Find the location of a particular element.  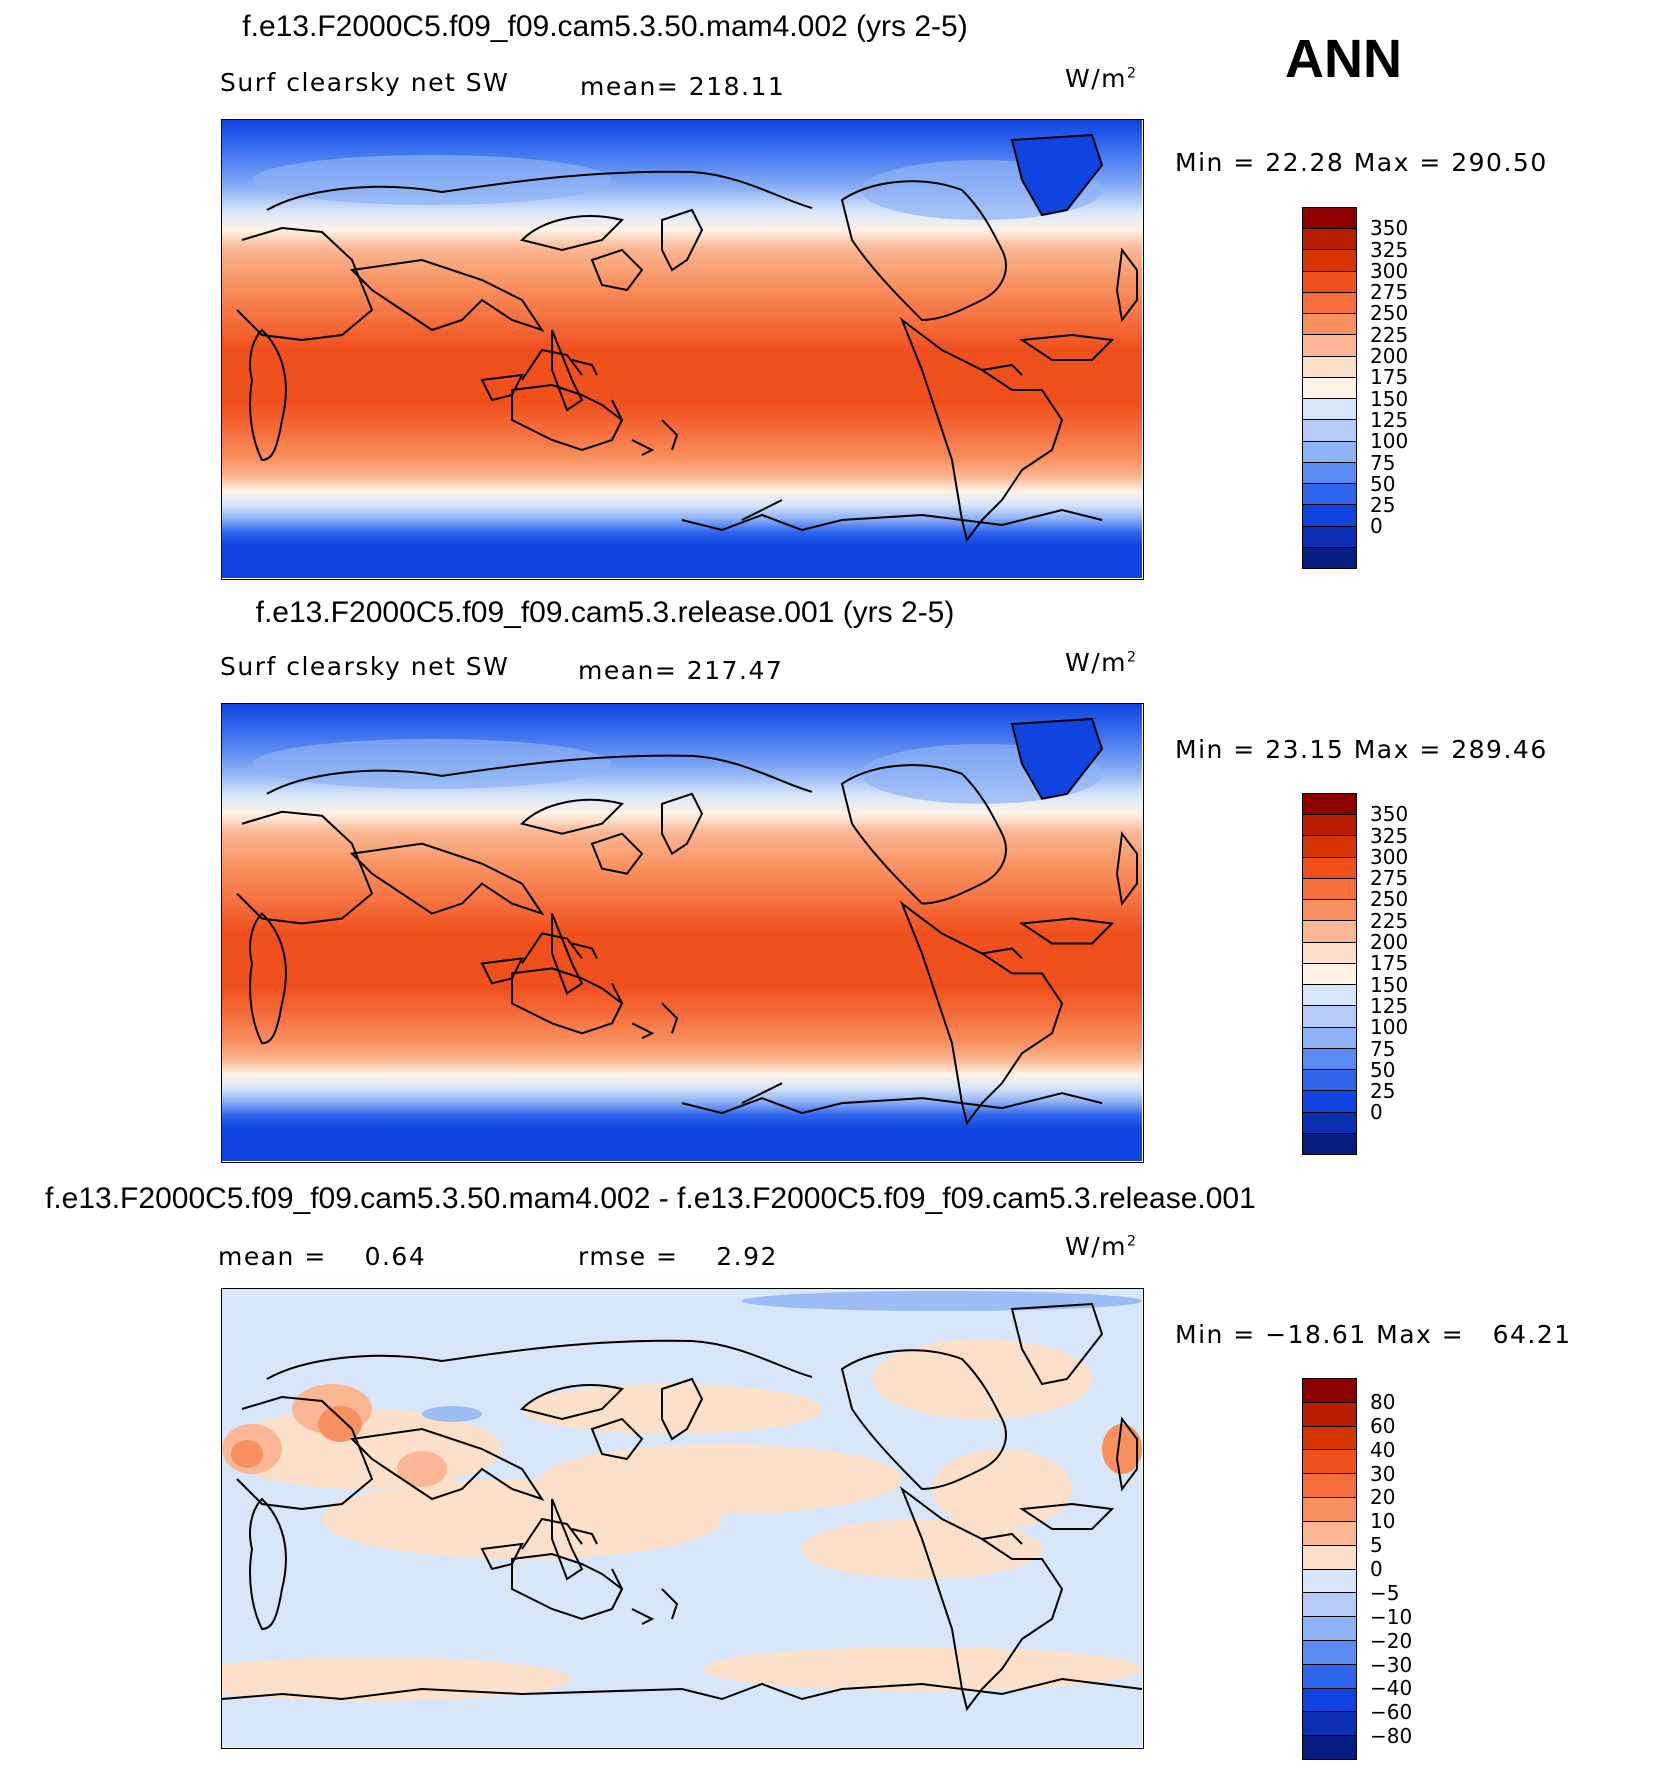

panel3-colorbar is located at coordinates (1329, 1569).